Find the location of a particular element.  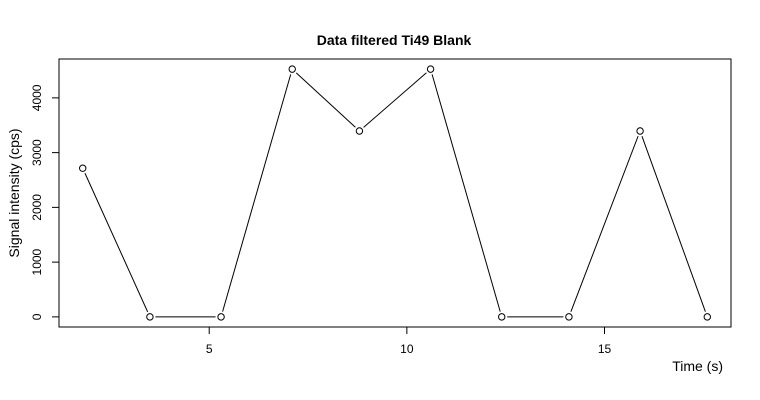

y-tick-label: 3000 is located at coordinates (37, 152).